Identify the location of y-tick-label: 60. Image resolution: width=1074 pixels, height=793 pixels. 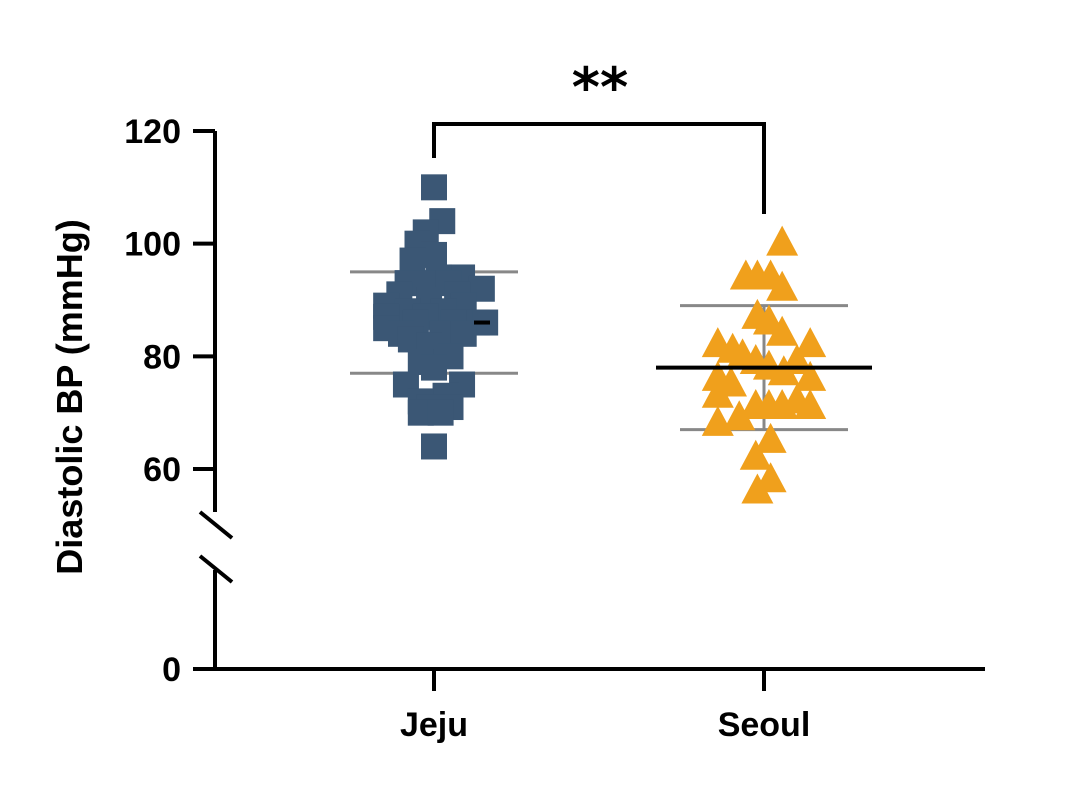
(162, 470).